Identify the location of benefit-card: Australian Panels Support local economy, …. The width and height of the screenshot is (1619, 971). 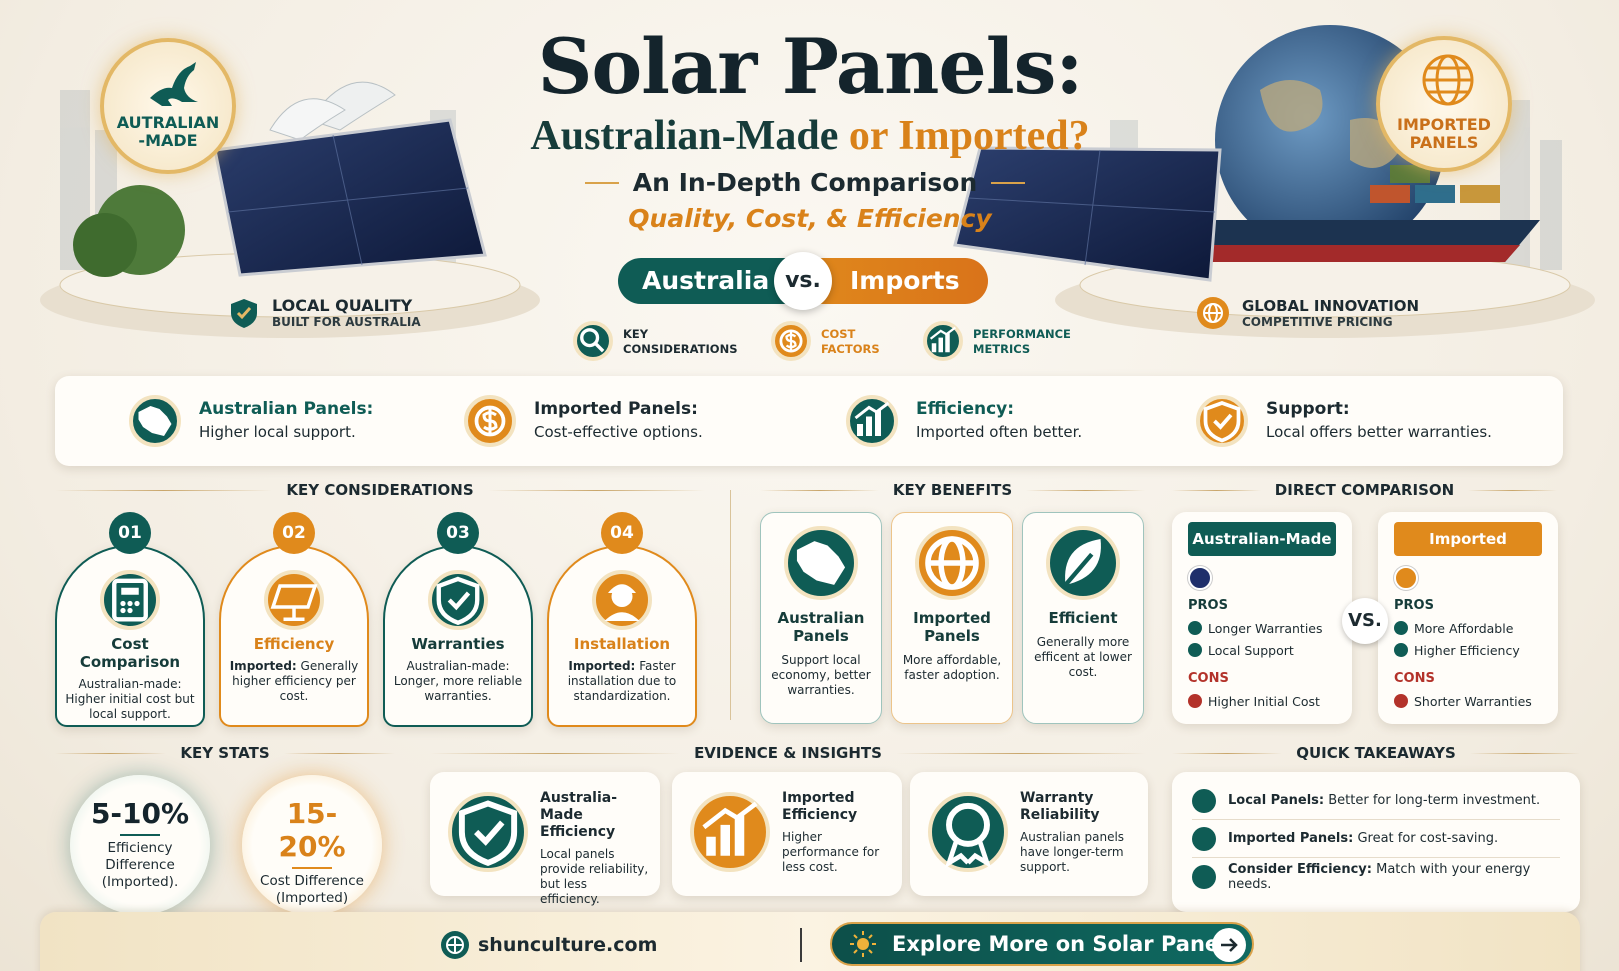
(821, 618).